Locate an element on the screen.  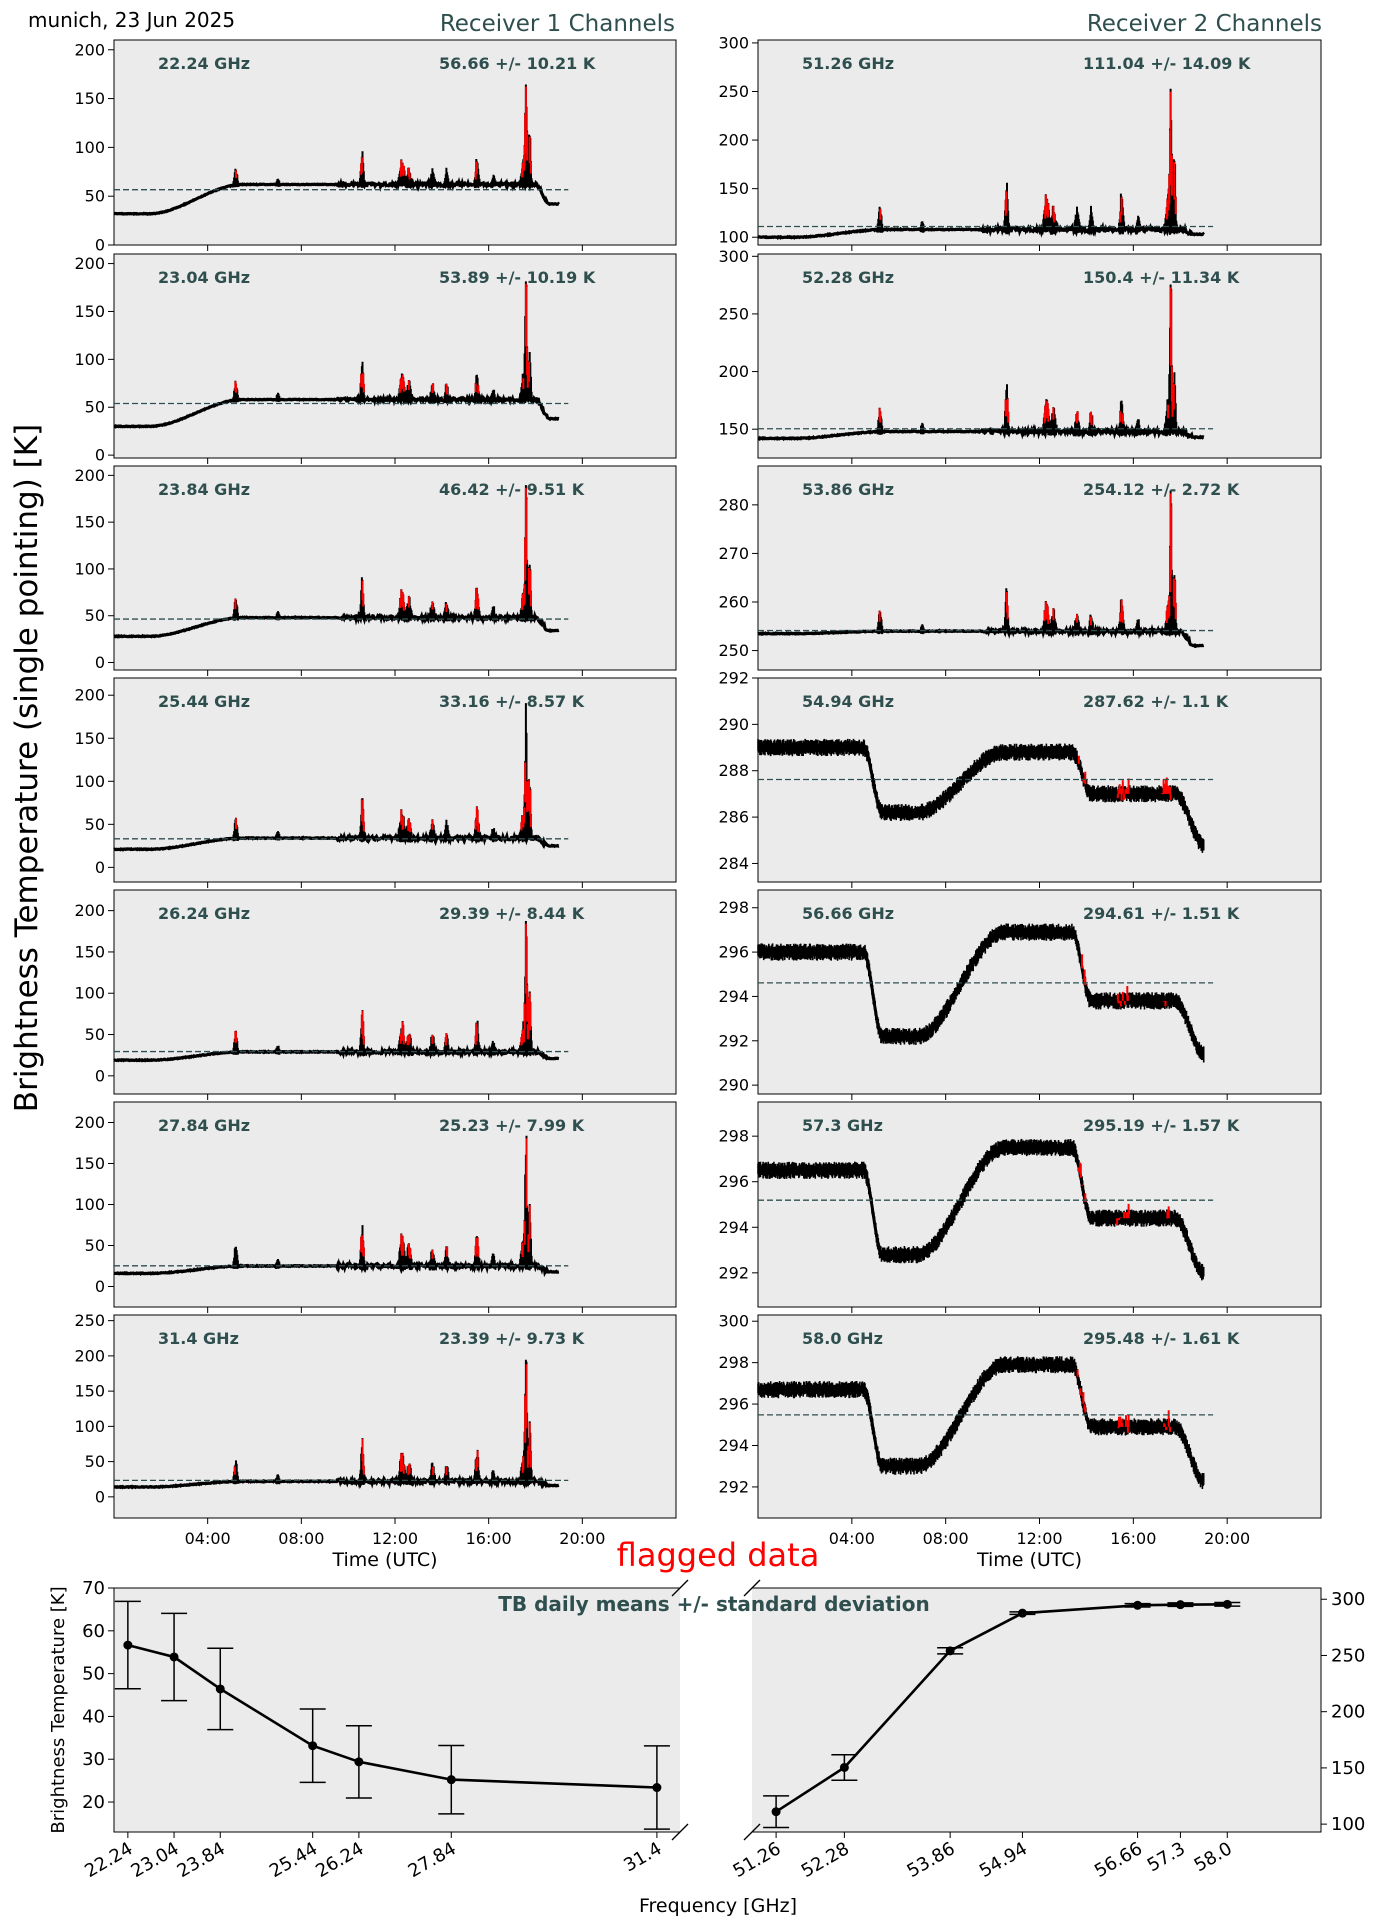
summary-right-area is located at coordinates (1036, 1710).